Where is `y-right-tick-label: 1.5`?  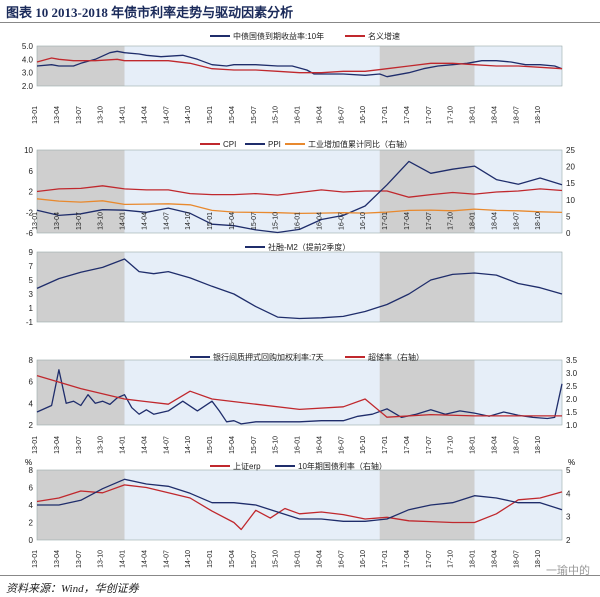 y-right-tick-label: 1.5 is located at coordinates (572, 412).